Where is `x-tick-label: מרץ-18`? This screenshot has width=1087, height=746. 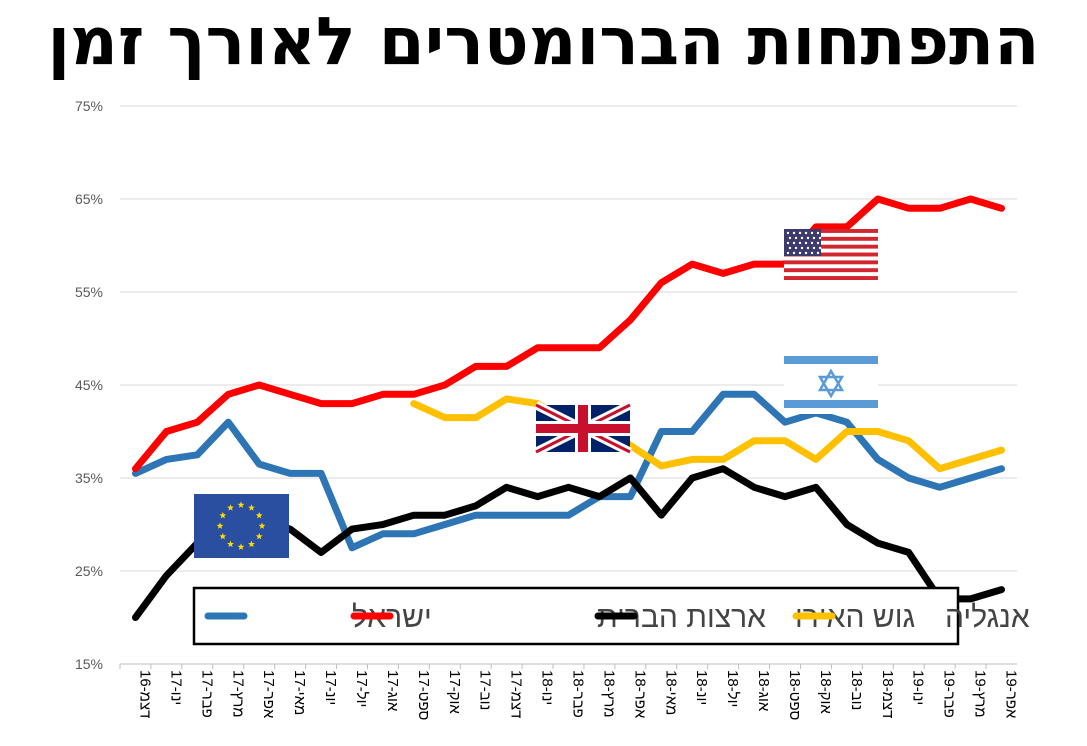 x-tick-label: מרץ-18 is located at coordinates (608, 694).